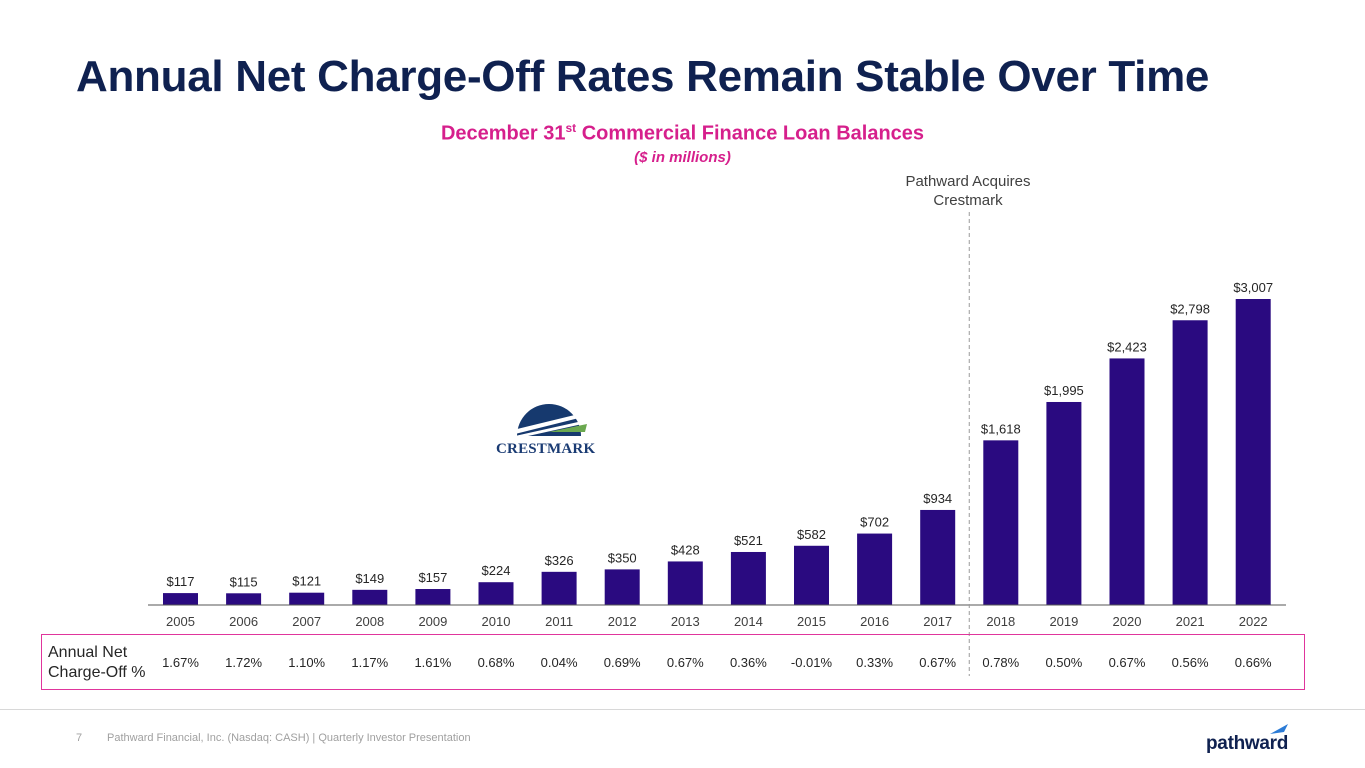  Describe the element at coordinates (1064, 503) in the screenshot. I see `bar-2019` at that location.